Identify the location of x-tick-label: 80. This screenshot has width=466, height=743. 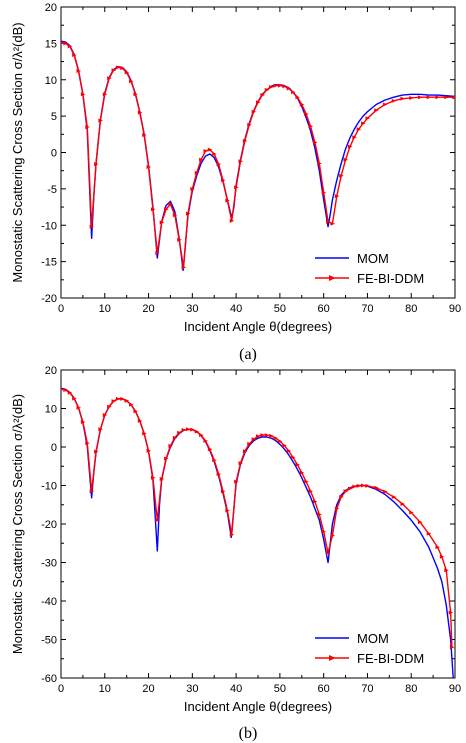
(411, 309).